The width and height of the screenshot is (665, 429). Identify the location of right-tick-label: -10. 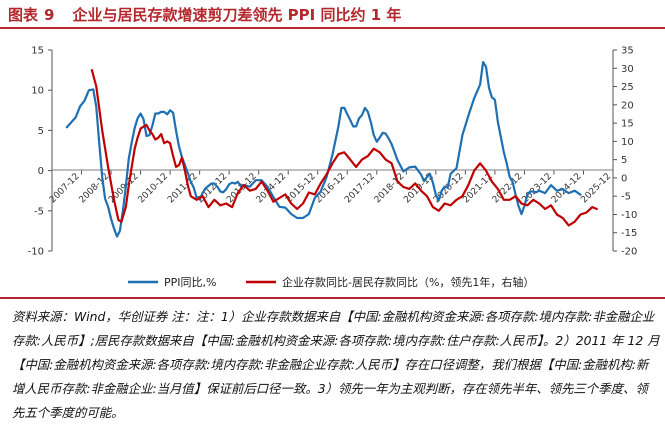
(629, 215).